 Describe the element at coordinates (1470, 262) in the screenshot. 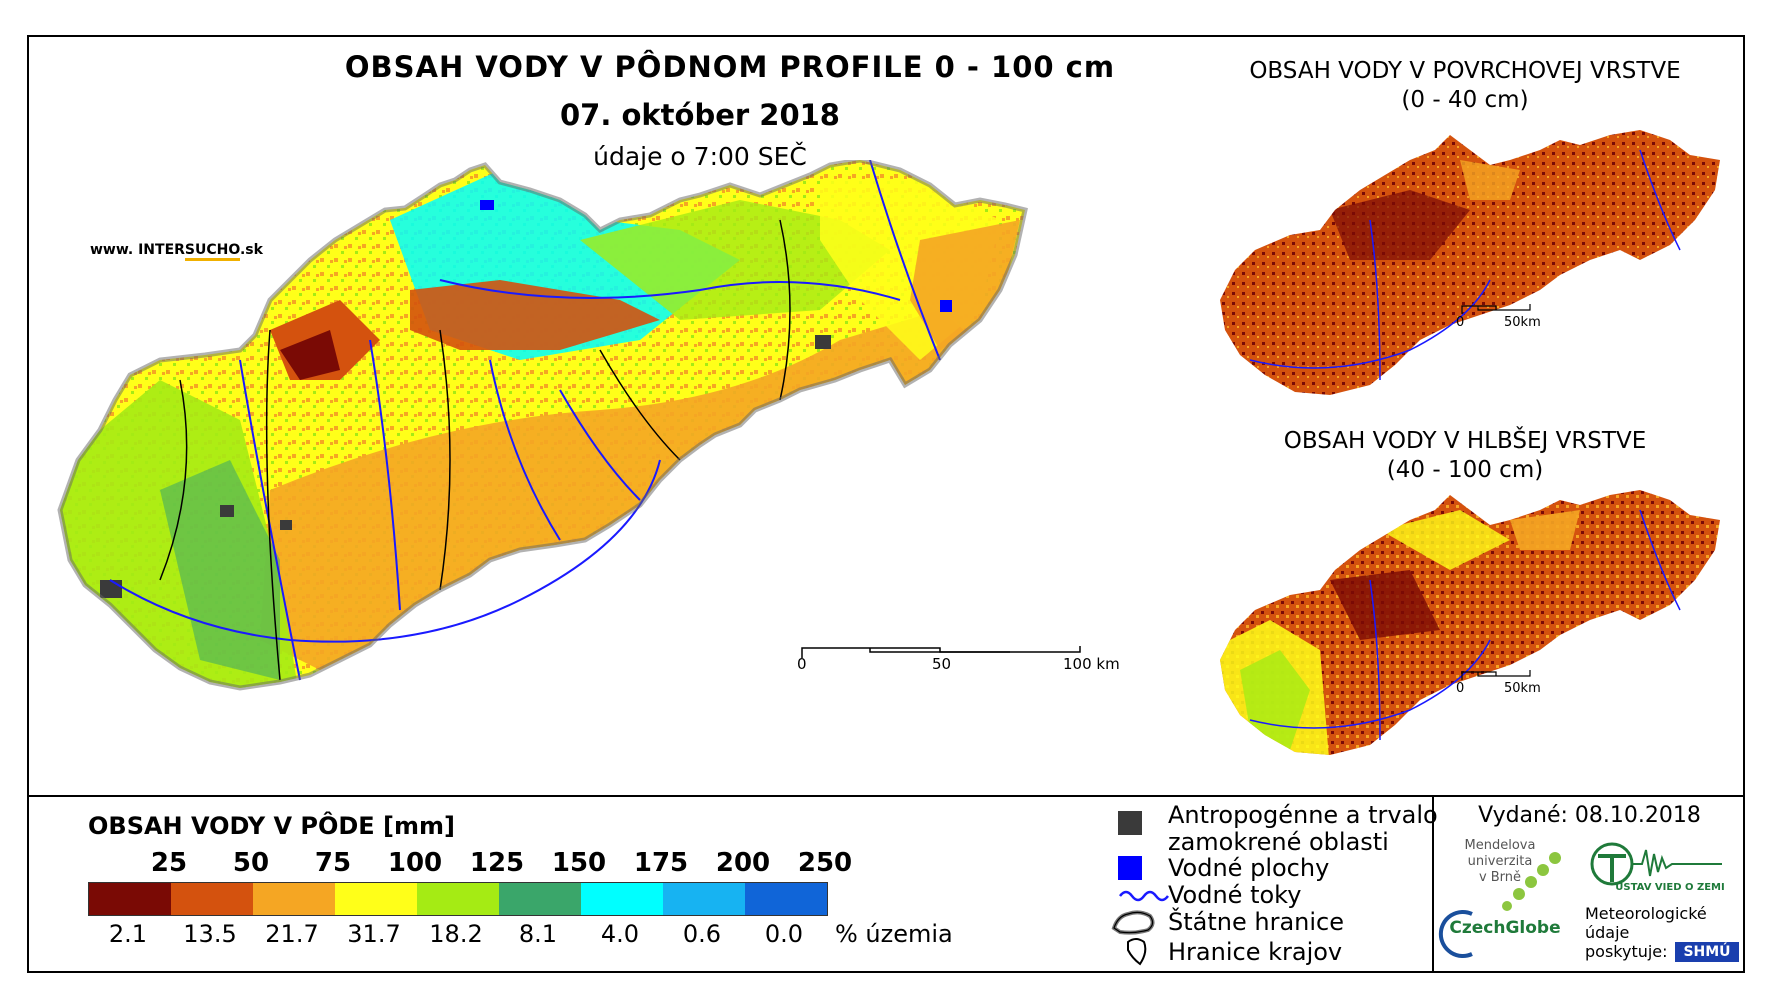

I see `inset-surface-map` at that location.